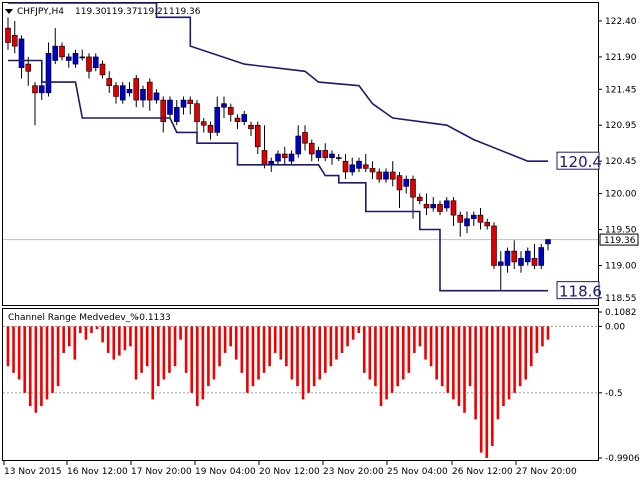 The width and height of the screenshot is (640, 480). I want to click on time-tick-label: 27 Nov 20:00, so click(546, 472).